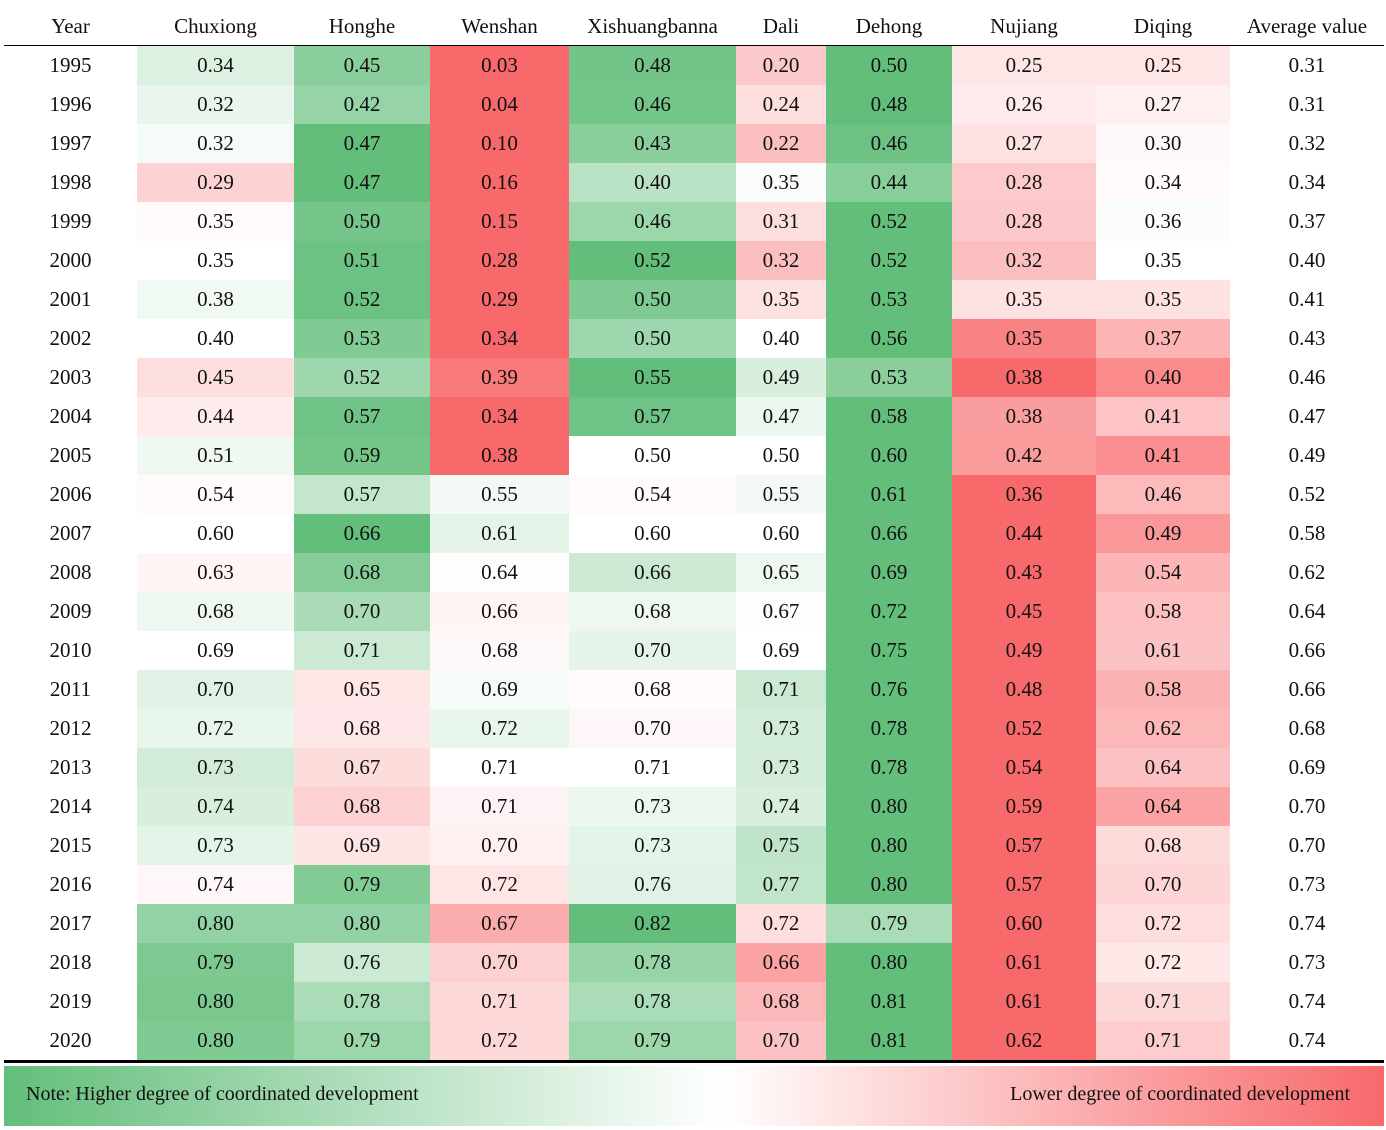 The image size is (1386, 1130). What do you see at coordinates (499, 923) in the screenshot?
I see `heatmap-cell: 0.67` at bounding box center [499, 923].